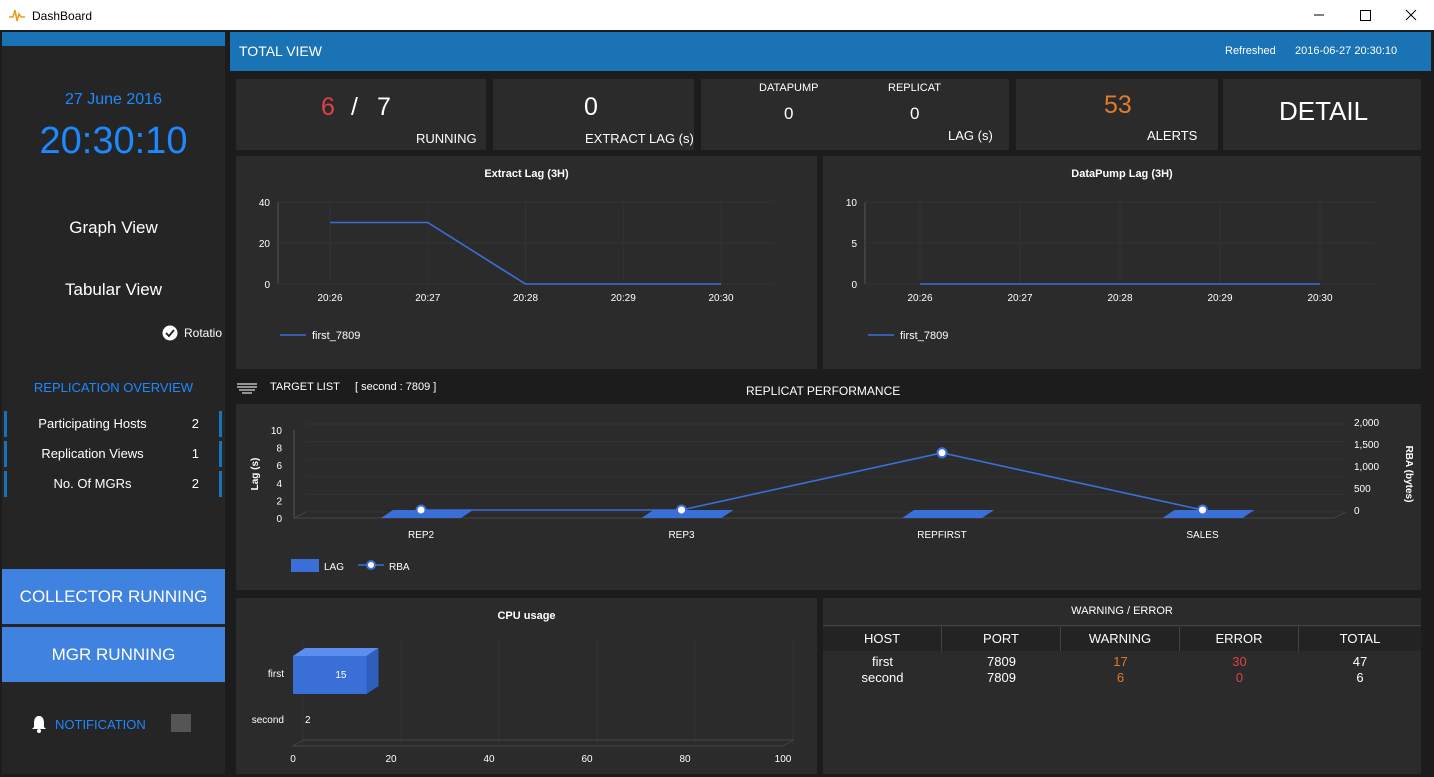 The height and width of the screenshot is (777, 1434). What do you see at coordinates (361, 114) in the screenshot?
I see `kpi-running: 6 / 7 RUNNING` at bounding box center [361, 114].